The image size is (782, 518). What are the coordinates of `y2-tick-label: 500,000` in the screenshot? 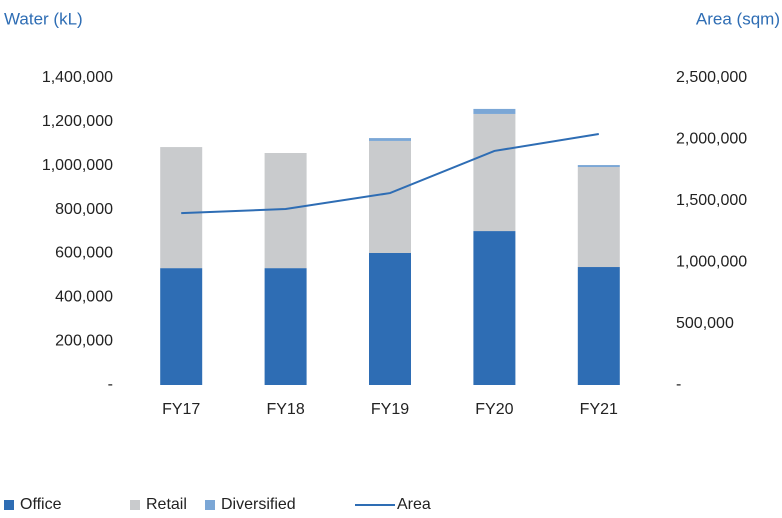 It's located at (705, 323).